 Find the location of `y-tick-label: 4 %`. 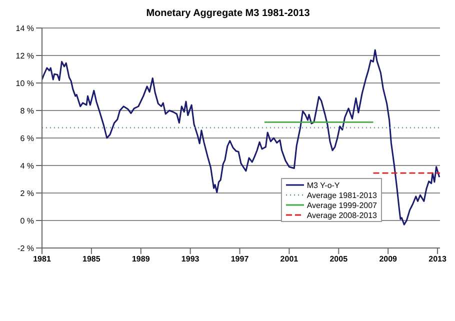

y-tick-label: 4 % is located at coordinates (27, 165).